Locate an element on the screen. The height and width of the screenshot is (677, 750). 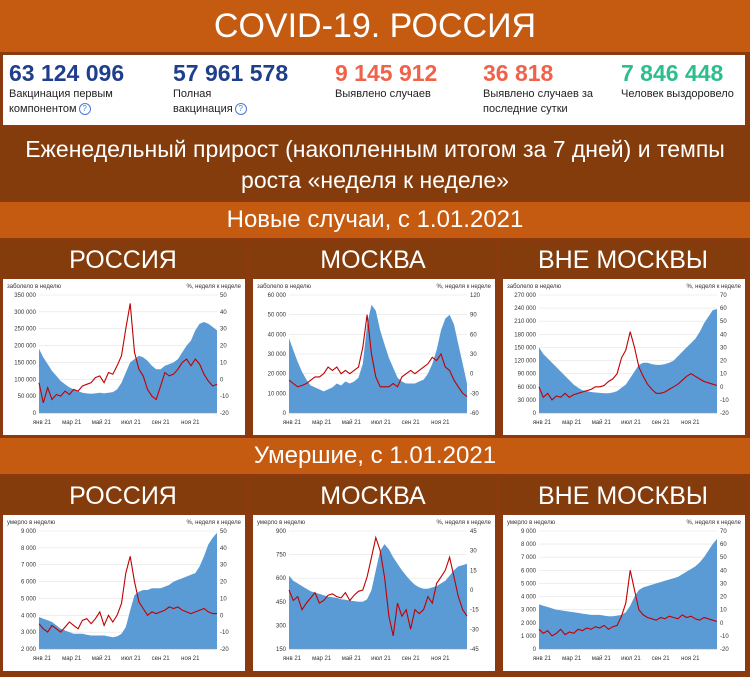
y2-tick-label: 70 is located at coordinates (723, 296).